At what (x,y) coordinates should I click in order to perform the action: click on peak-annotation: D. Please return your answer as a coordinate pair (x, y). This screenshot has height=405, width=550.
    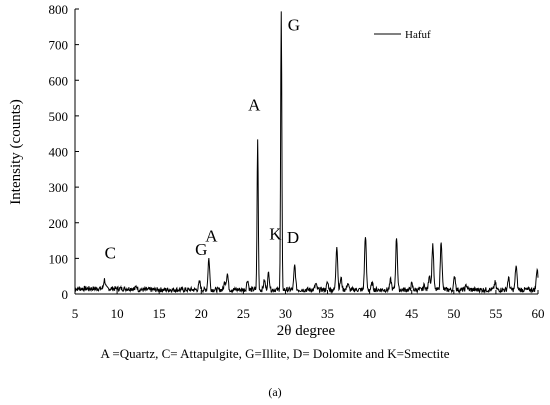
    Looking at the image, I should click on (293, 237).